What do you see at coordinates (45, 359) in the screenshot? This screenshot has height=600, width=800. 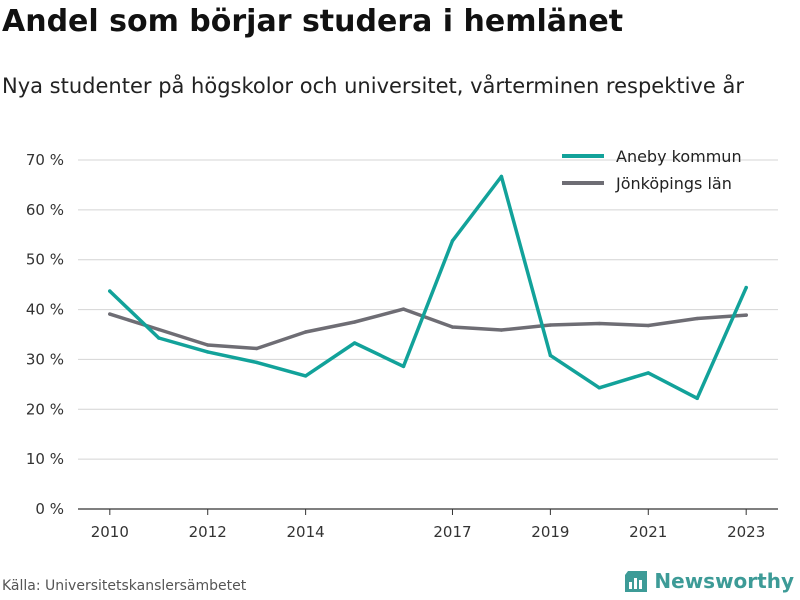 I see `y-tick-label: 30 %` at bounding box center [45, 359].